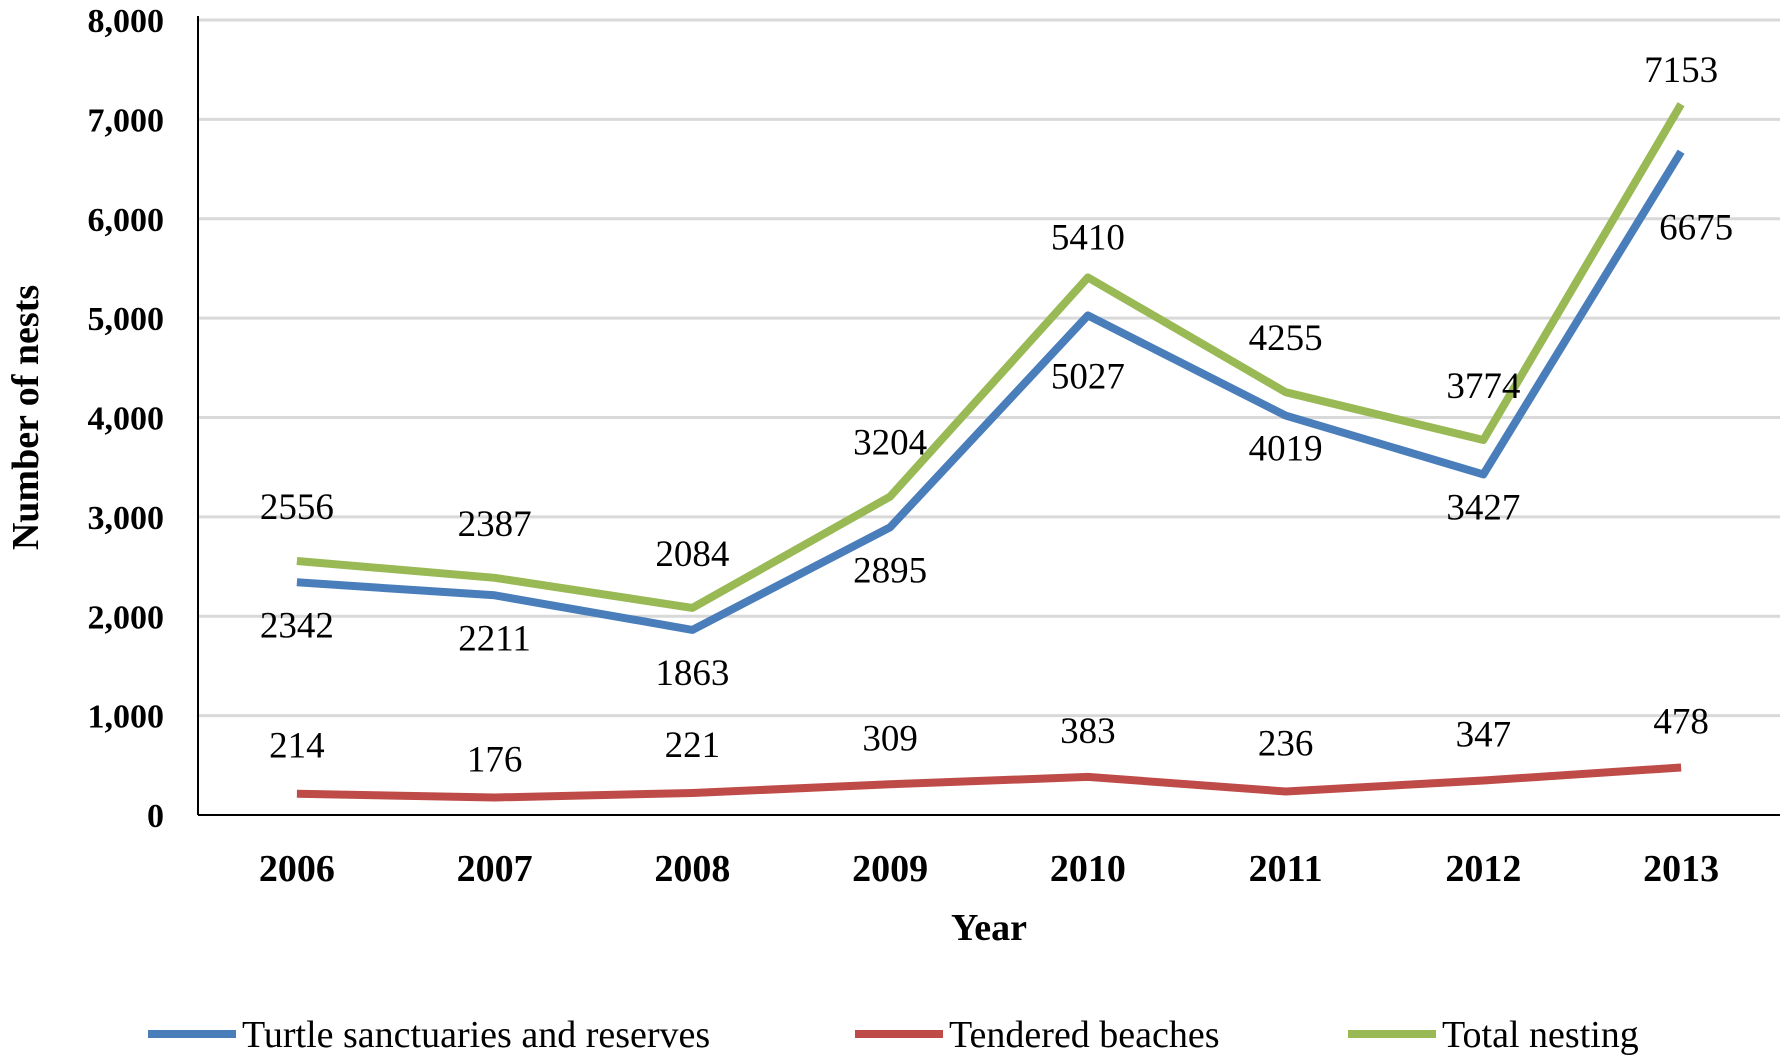  Describe the element at coordinates (1088, 731) in the screenshot. I see `data-label-series-2: 383` at that location.